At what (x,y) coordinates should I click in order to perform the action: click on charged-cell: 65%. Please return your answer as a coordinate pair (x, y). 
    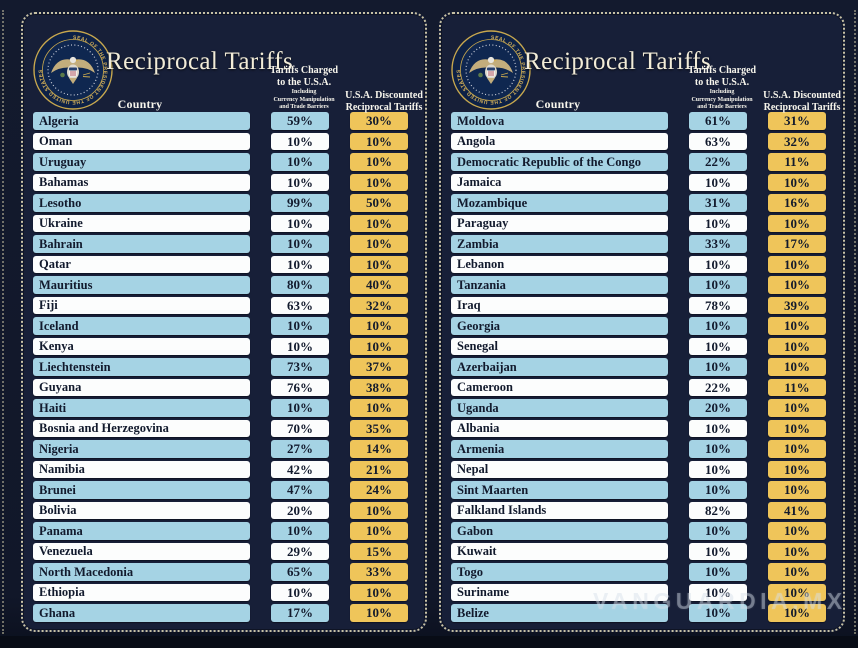
    Looking at the image, I should click on (300, 572).